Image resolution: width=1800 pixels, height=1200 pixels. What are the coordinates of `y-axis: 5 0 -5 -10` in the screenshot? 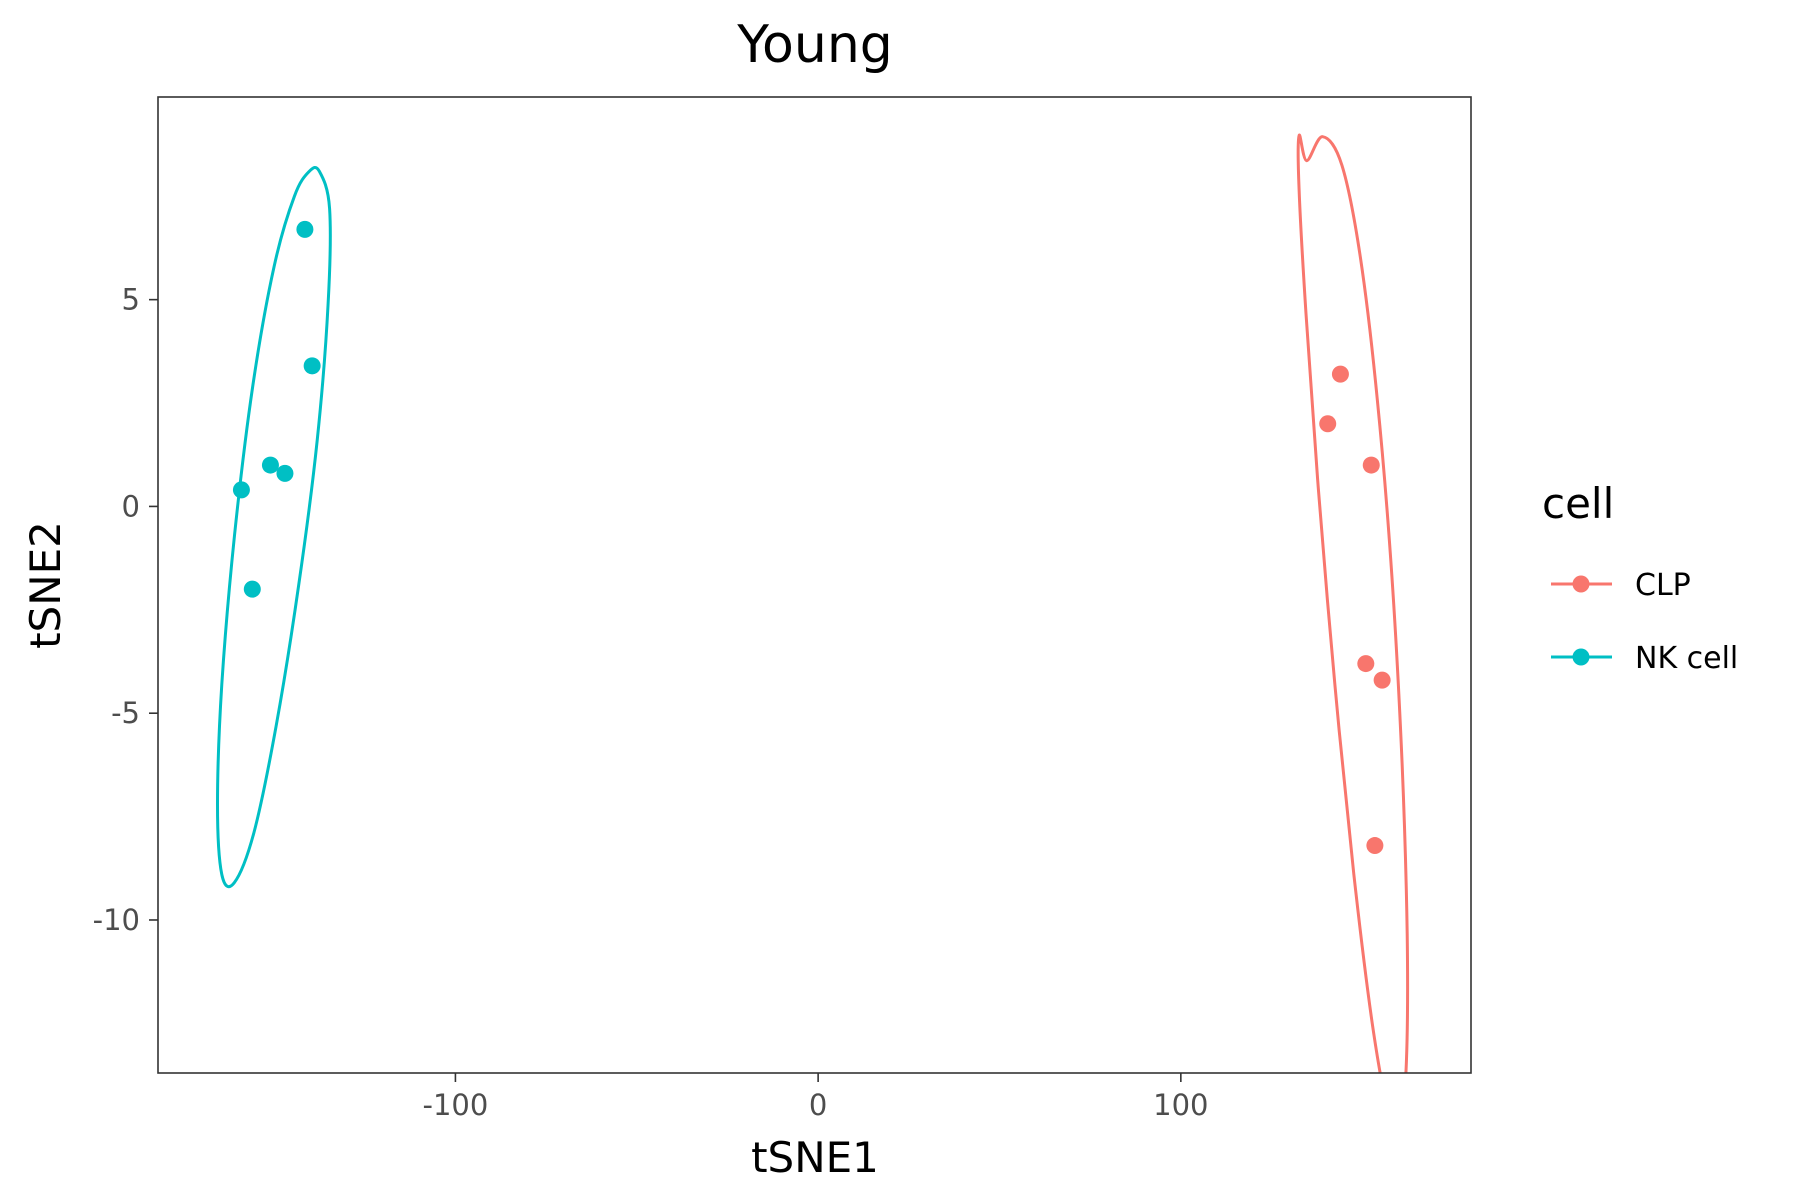 It's located at (125, 610).